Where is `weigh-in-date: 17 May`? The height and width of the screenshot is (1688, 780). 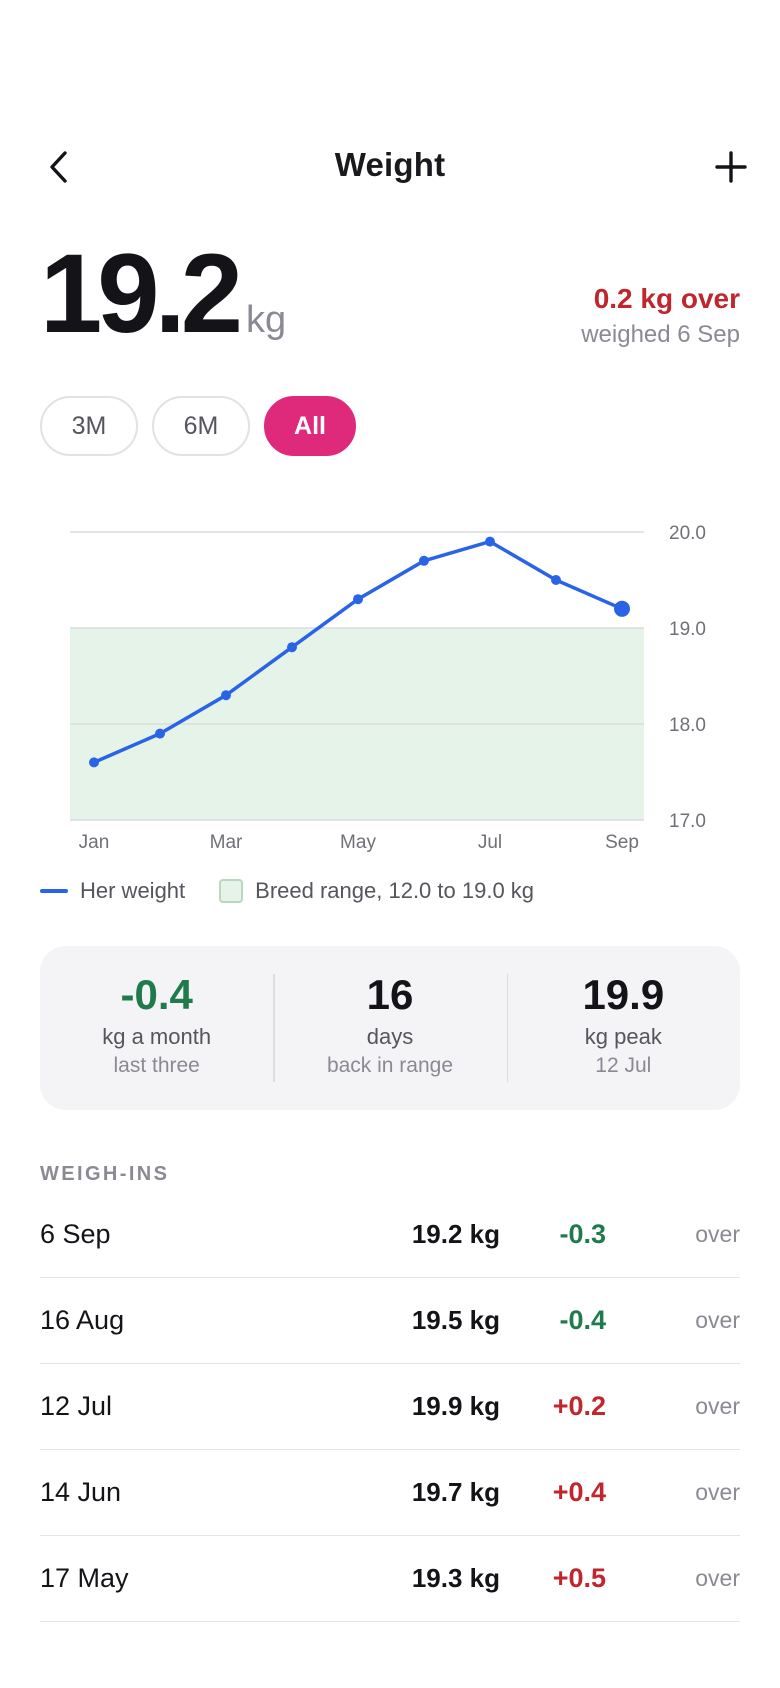
weigh-in-date: 17 May is located at coordinates (84, 1578).